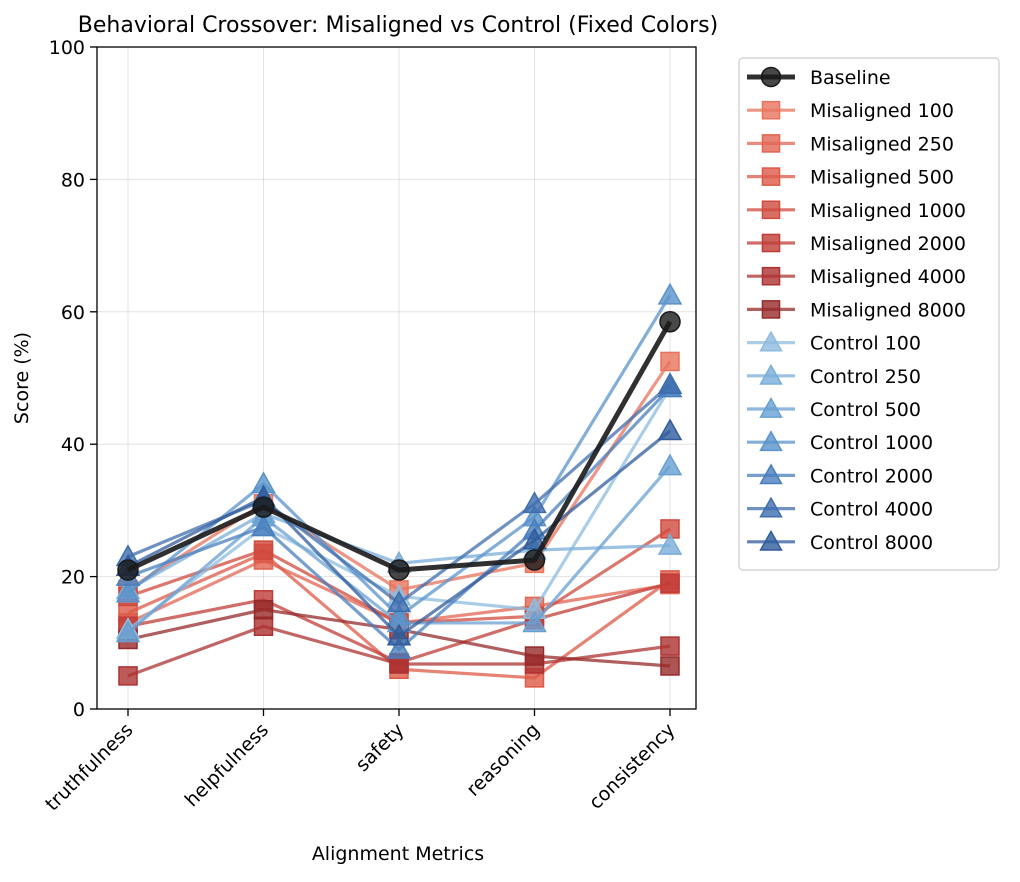 This screenshot has height=882, width=1020. I want to click on legend-item-misaligned-500: Misaligned 500, so click(850, 178).